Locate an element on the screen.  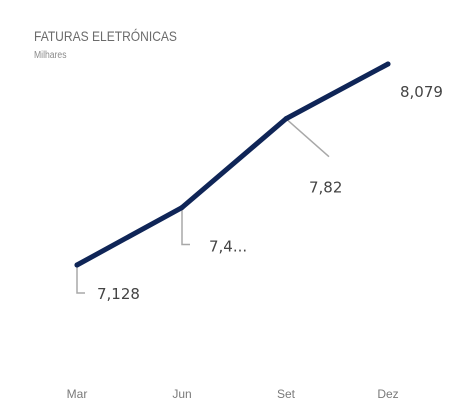
data-label: 8,079 is located at coordinates (421, 92).